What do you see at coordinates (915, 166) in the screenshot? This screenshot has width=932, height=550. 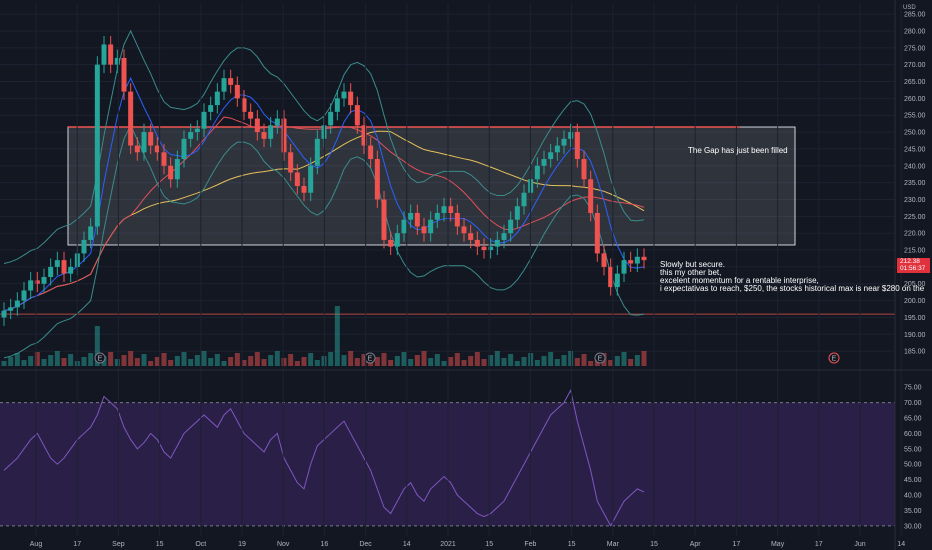 I see `price-tick-label: 240.00` at bounding box center [915, 166].